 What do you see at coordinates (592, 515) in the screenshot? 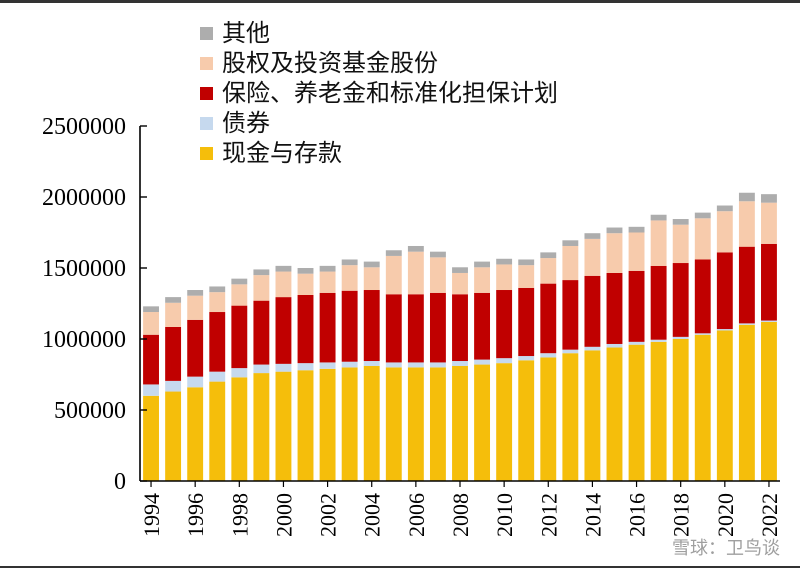
I see `x-tick-label: 2014` at bounding box center [592, 515].